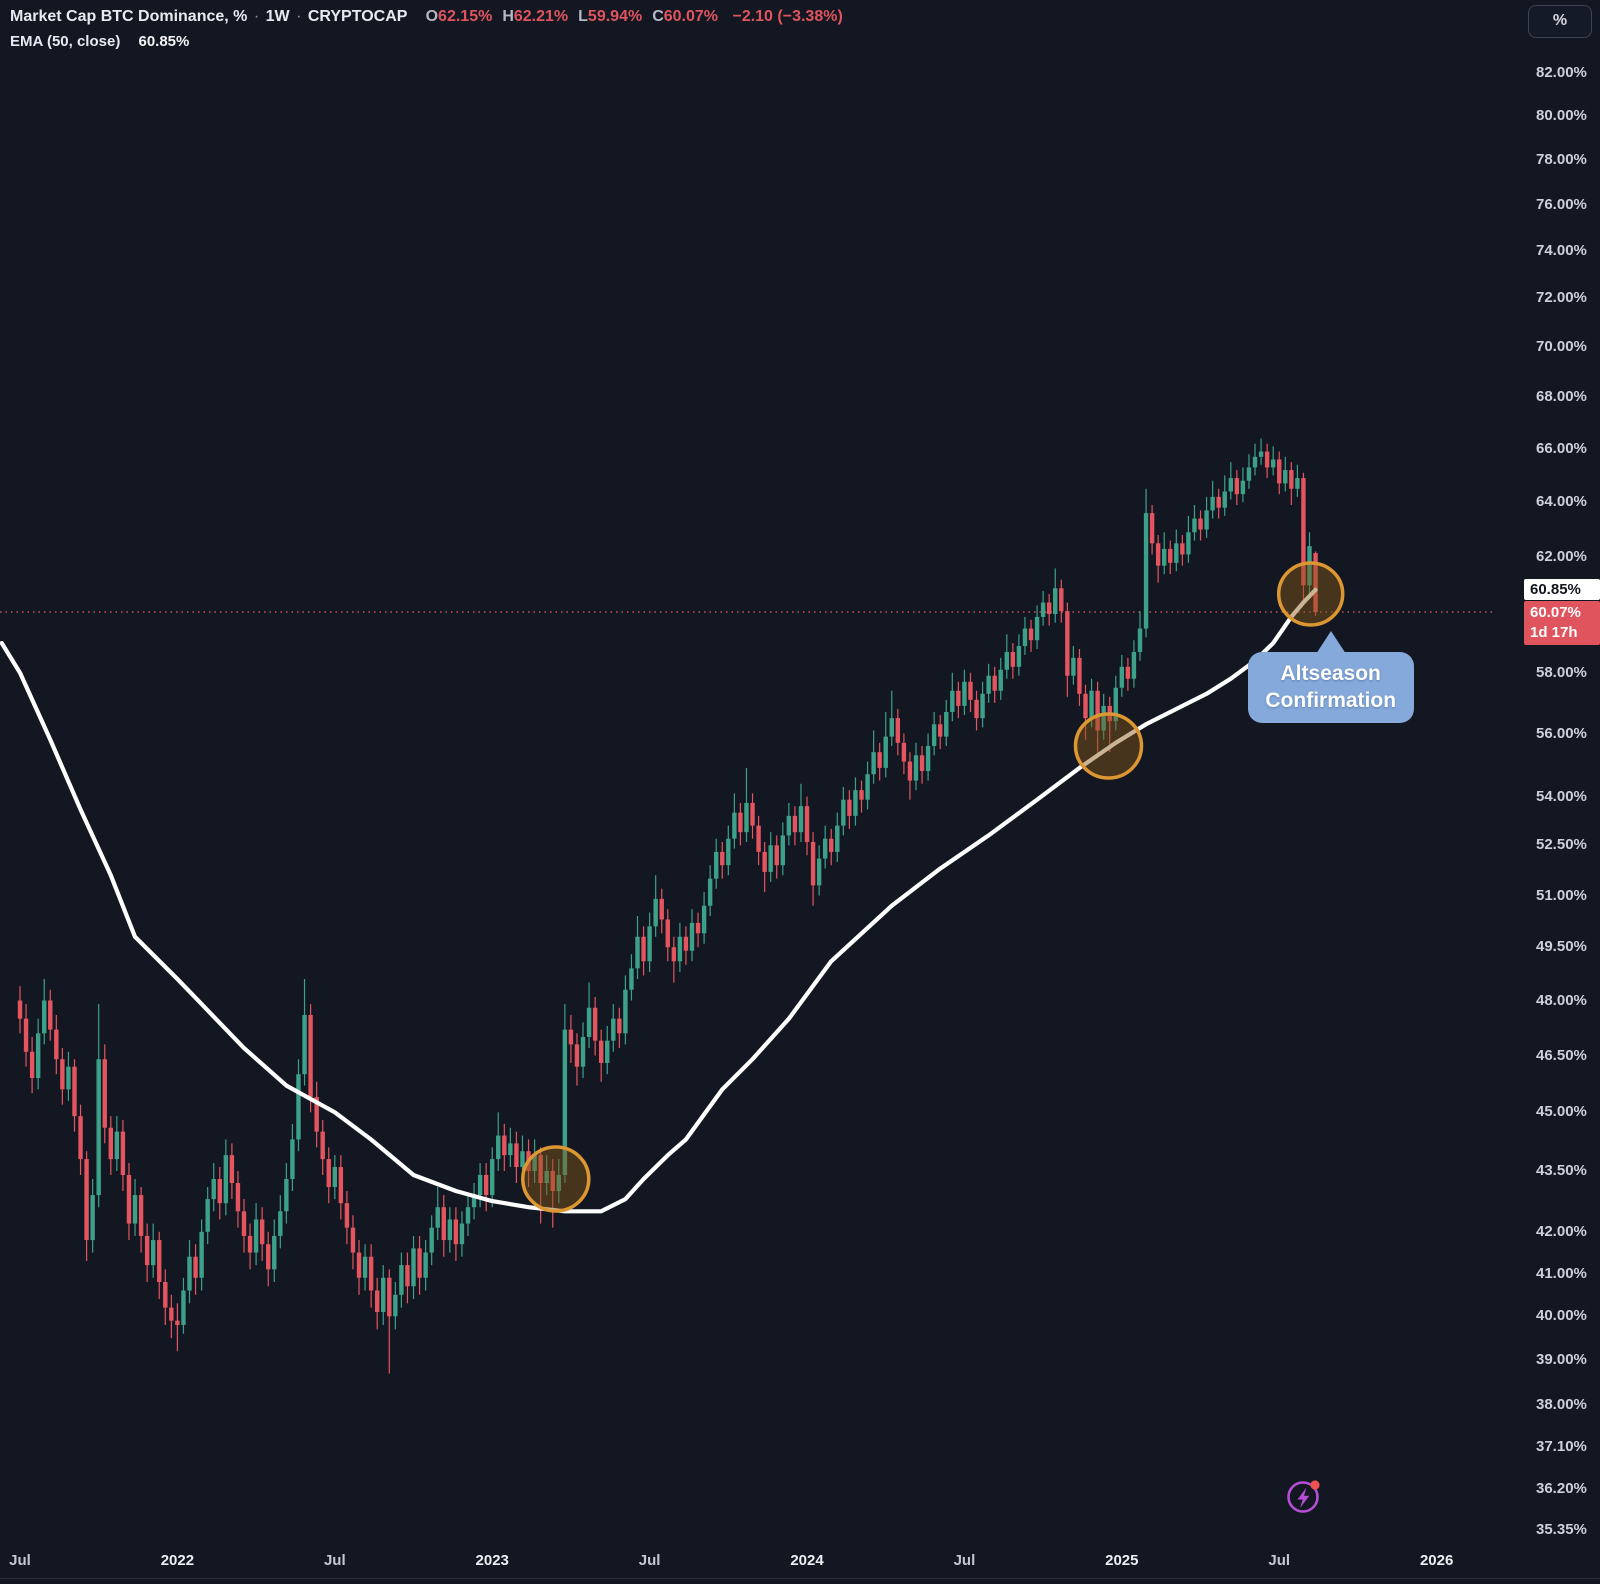  I want to click on price-tick-label: 62.00%, so click(1561, 557).